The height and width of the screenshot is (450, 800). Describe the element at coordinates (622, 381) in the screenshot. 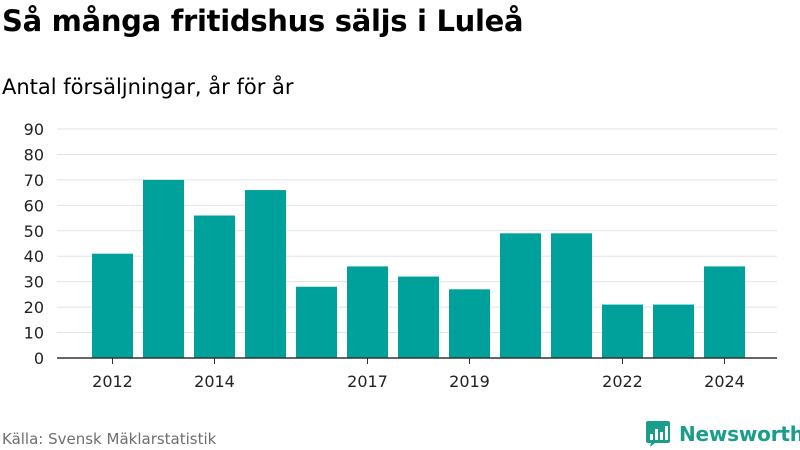

I see `x-tick-label: 2022` at that location.